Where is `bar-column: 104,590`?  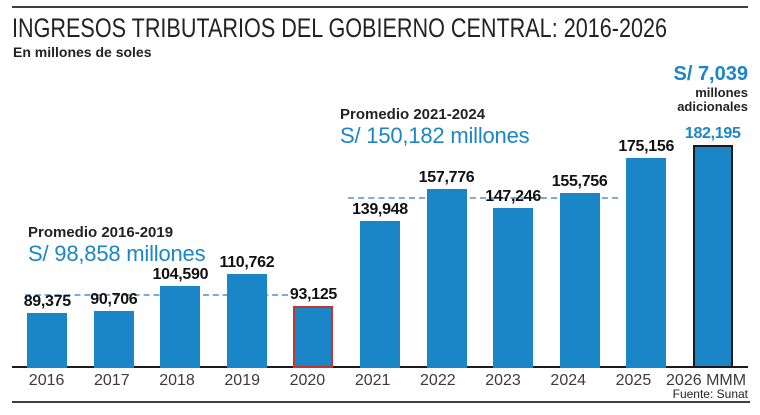
bar-column: 104,590 is located at coordinates (180, 219).